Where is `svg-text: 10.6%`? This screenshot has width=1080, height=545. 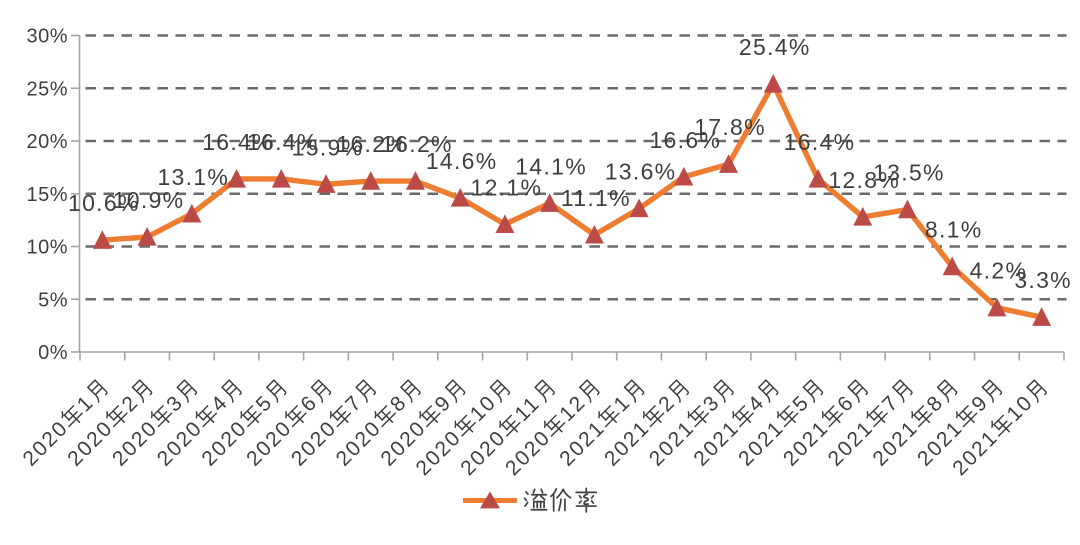 svg-text: 10.6% is located at coordinates (104, 203).